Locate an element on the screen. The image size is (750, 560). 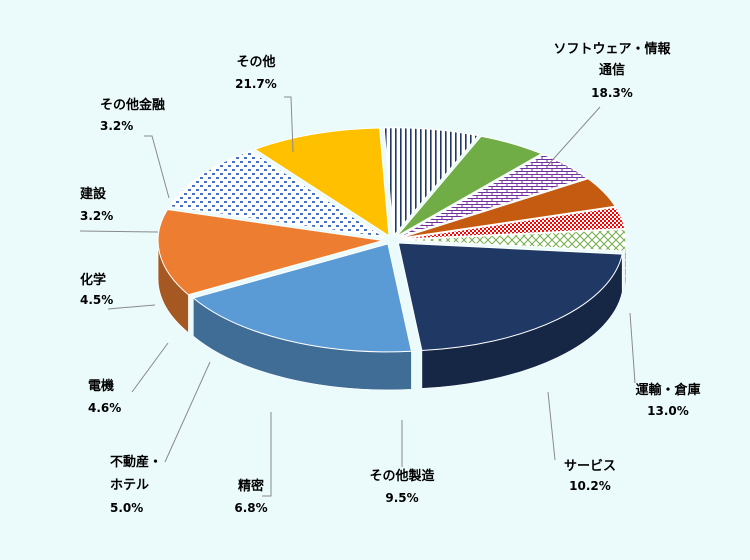
slice-value-label: 18.3% is located at coordinates (612, 93).